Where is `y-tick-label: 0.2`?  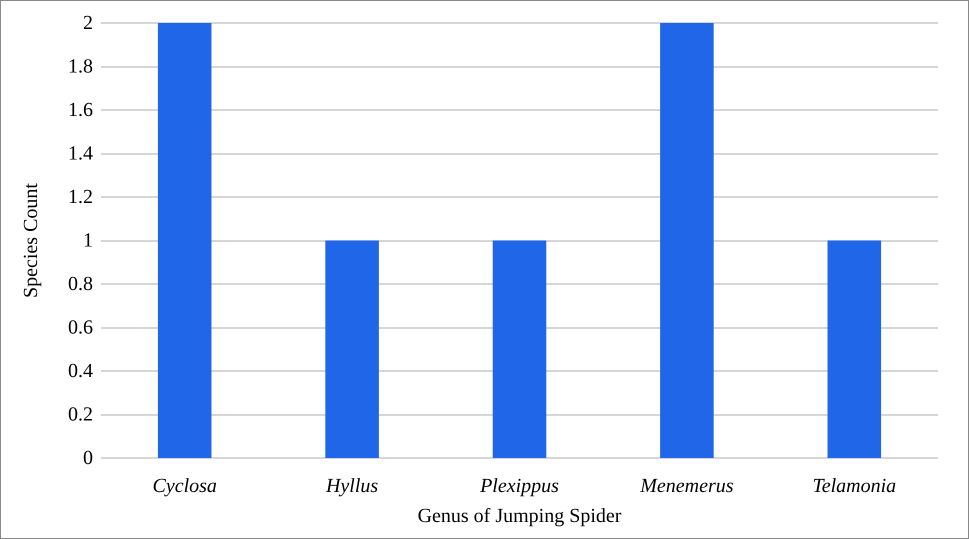
y-tick-label: 0.2 is located at coordinates (80, 415).